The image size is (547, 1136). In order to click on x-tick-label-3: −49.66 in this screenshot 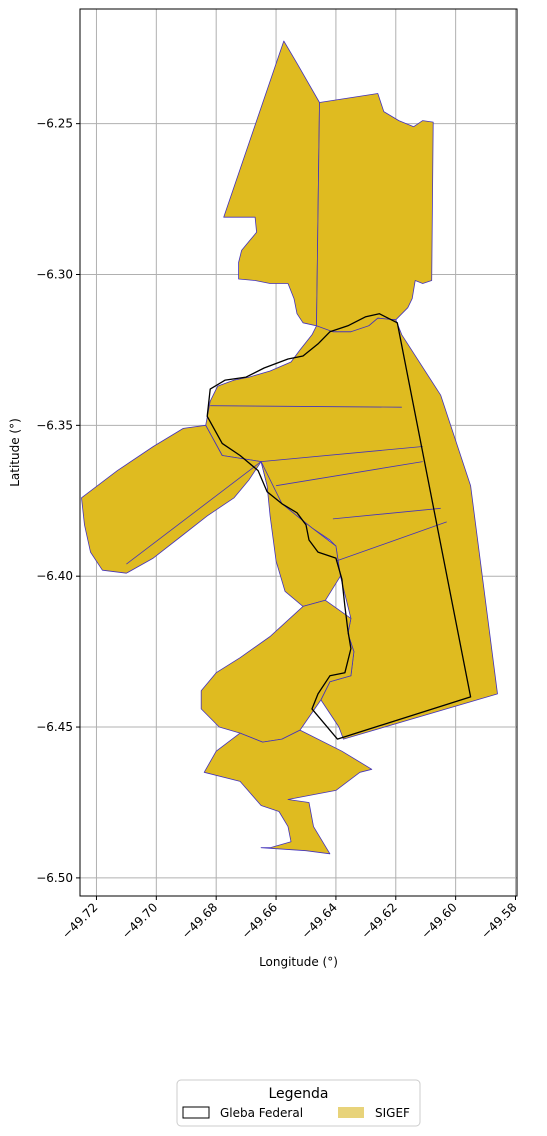, I will do `click(259, 920)`.